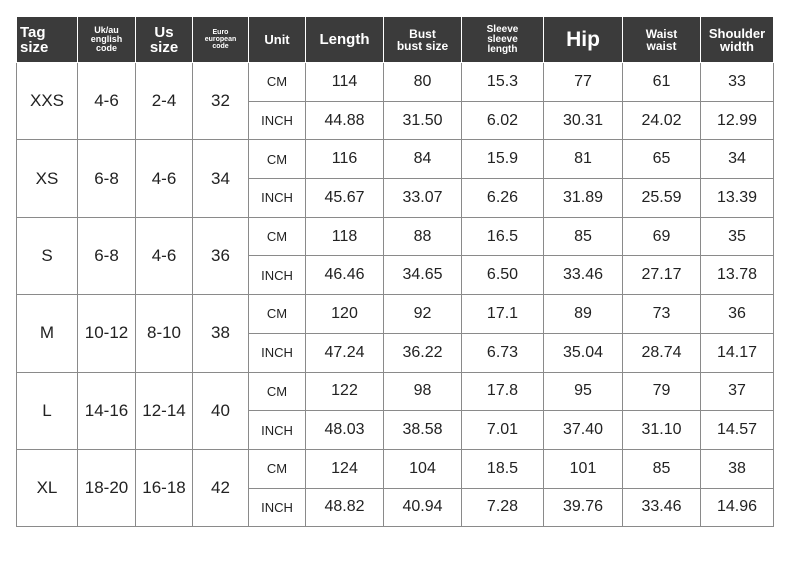 The height and width of the screenshot is (561, 790). I want to click on measure-cell: 6.02, so click(502, 120).